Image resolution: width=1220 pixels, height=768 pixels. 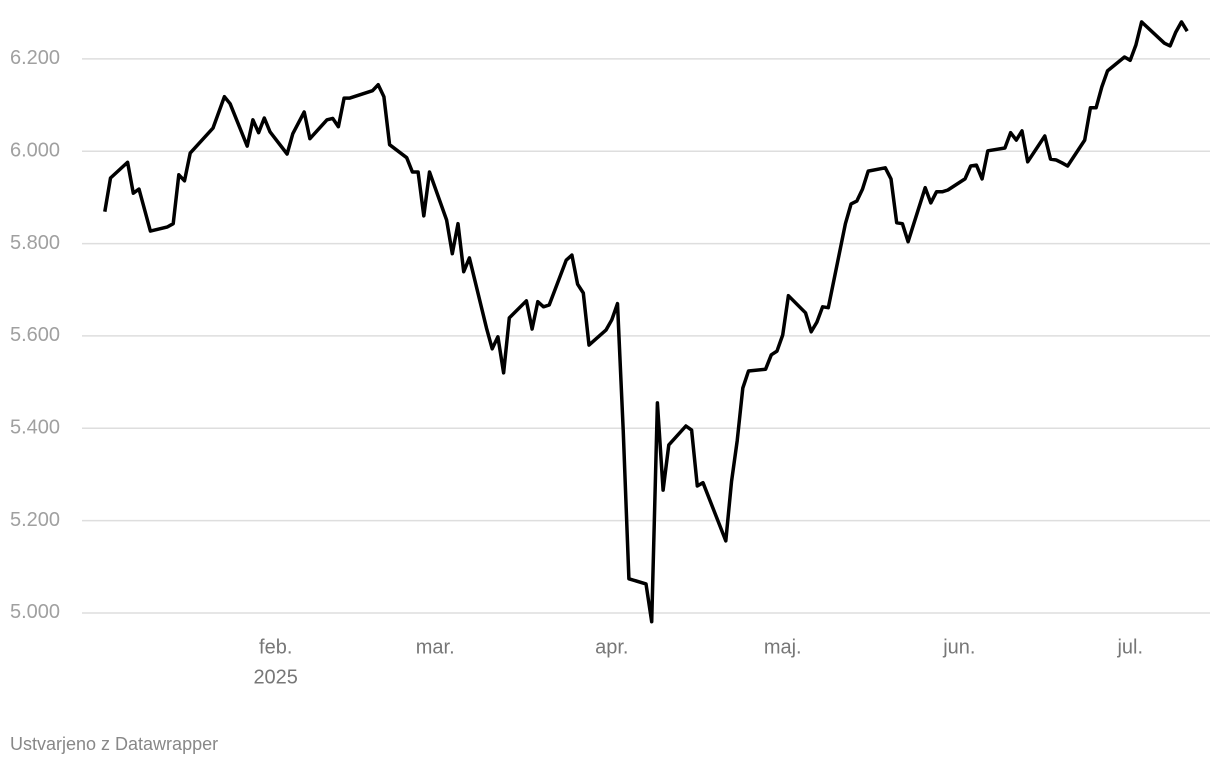 What do you see at coordinates (435, 647) in the screenshot?
I see `x-tick-label: mar.` at bounding box center [435, 647].